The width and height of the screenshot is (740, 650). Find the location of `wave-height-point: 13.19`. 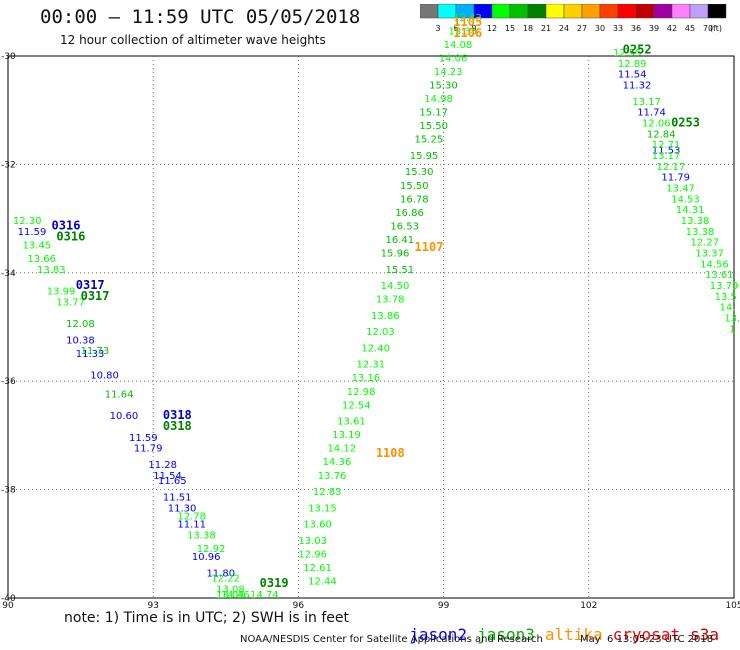

wave-height-point: 13.19 is located at coordinates (346, 435).